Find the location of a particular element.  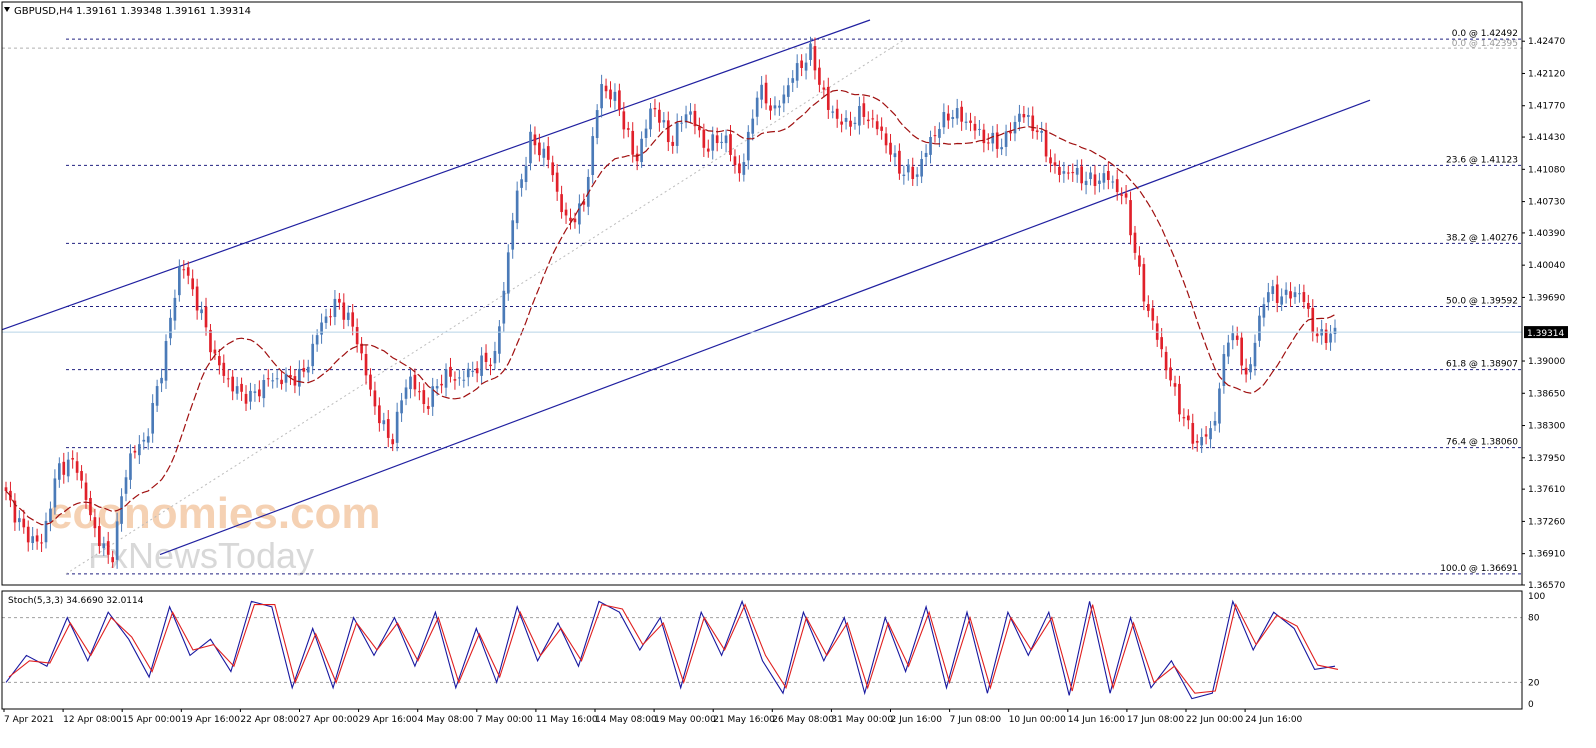

x-tick-label: 11 May 16:00 is located at coordinates (567, 720).